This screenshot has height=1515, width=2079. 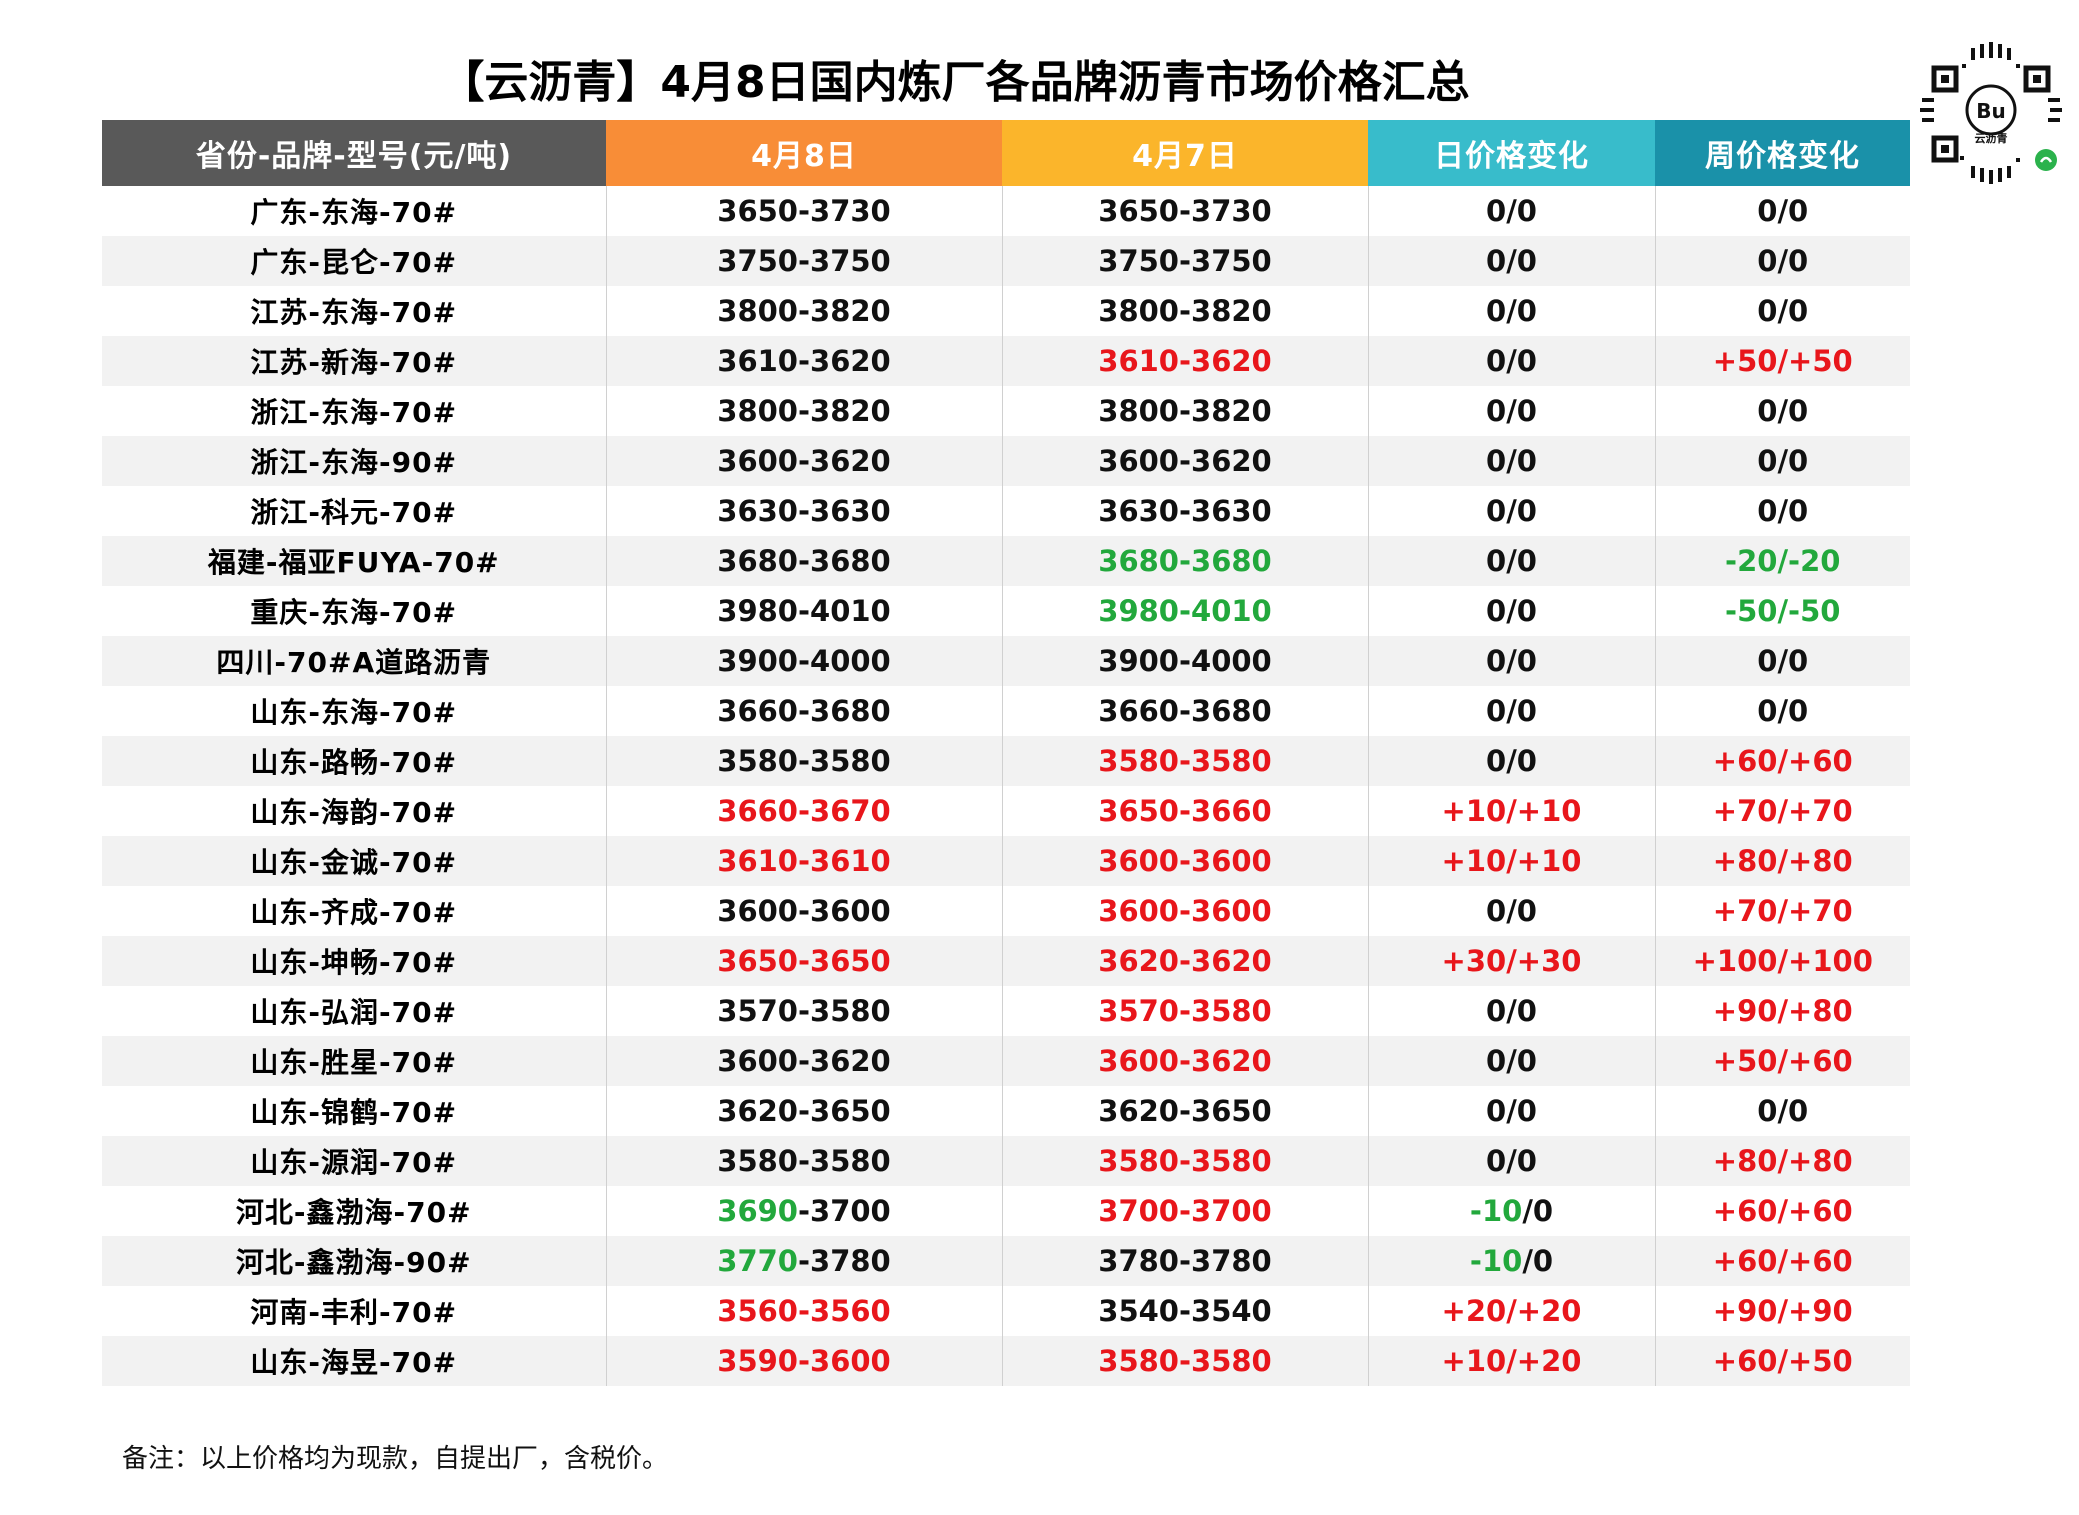 I want to click on table-row: 四川-70#A道路沥青 3900-4000 3900-4000 0/0 0/0, so click(x=1006, y=661).